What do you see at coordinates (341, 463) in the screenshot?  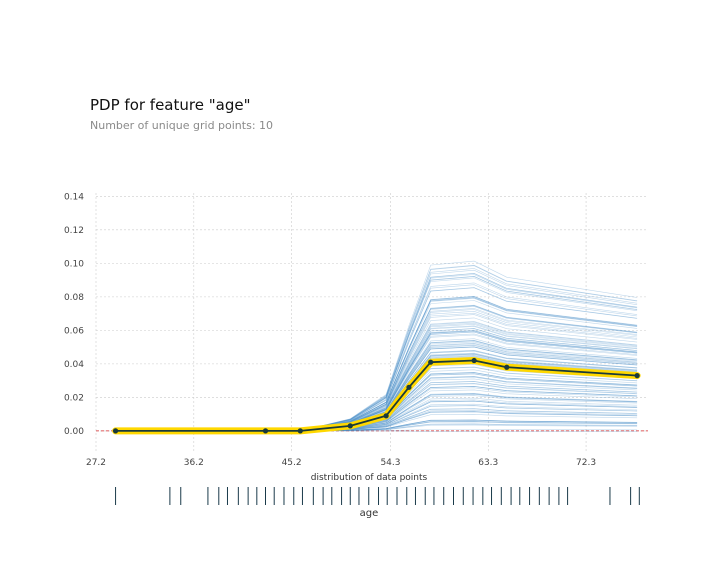 I see `x-axis: 27.2 36.2 45.2 54.3 63.3 72.3` at bounding box center [341, 463].